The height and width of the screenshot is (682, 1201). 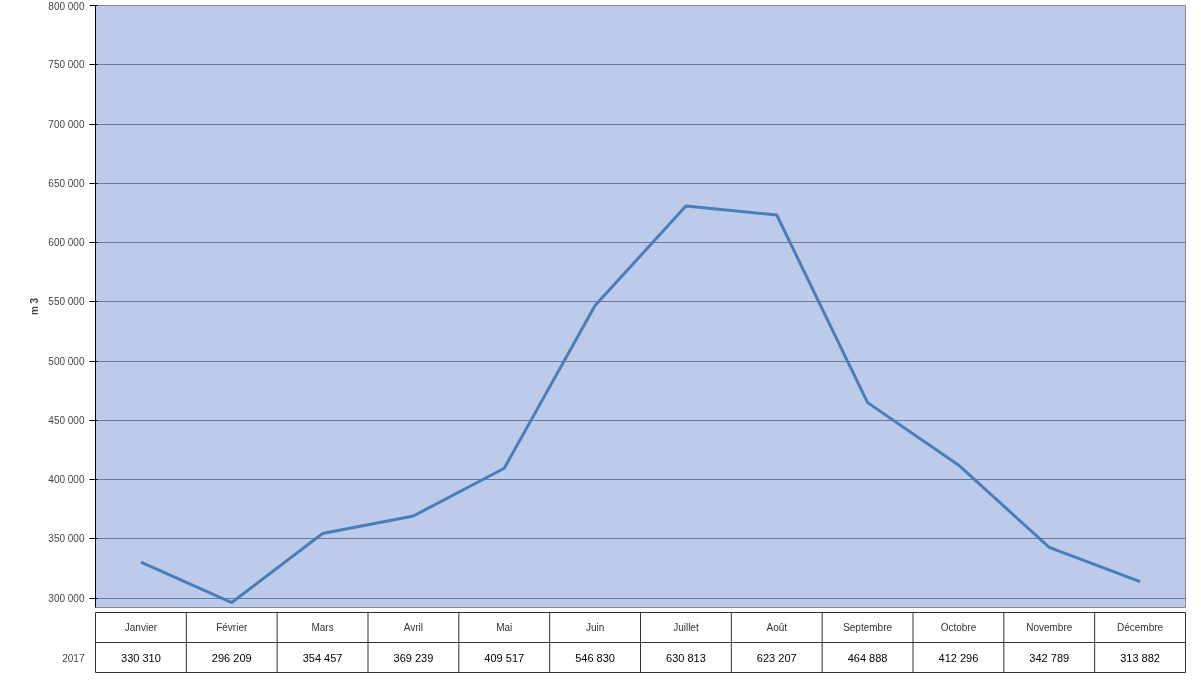 I want to click on data-label: 412 296, so click(x=958, y=657).